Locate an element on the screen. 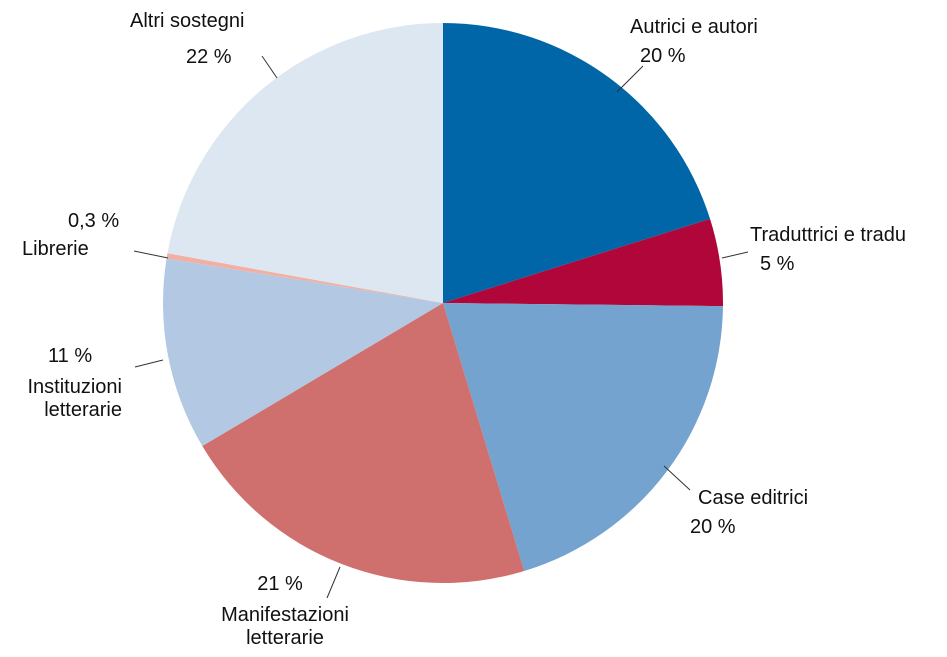 The height and width of the screenshot is (657, 947). value-label: 0,3 % is located at coordinates (94, 221).